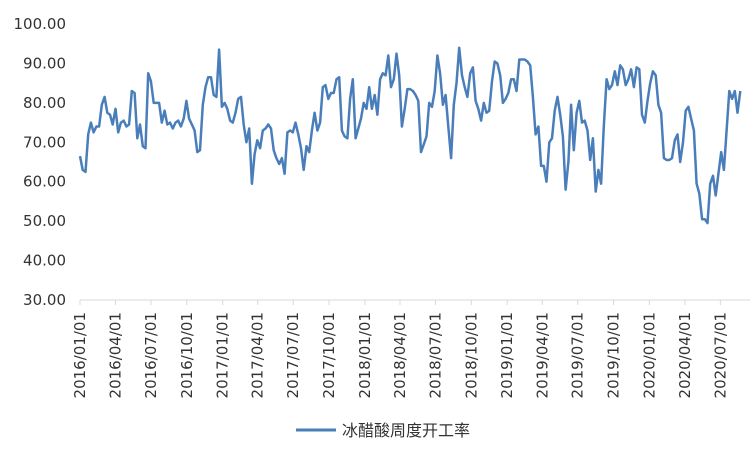 The height and width of the screenshot is (452, 752). What do you see at coordinates (44, 182) in the screenshot?
I see `y-tick-label: 60.00` at bounding box center [44, 182].